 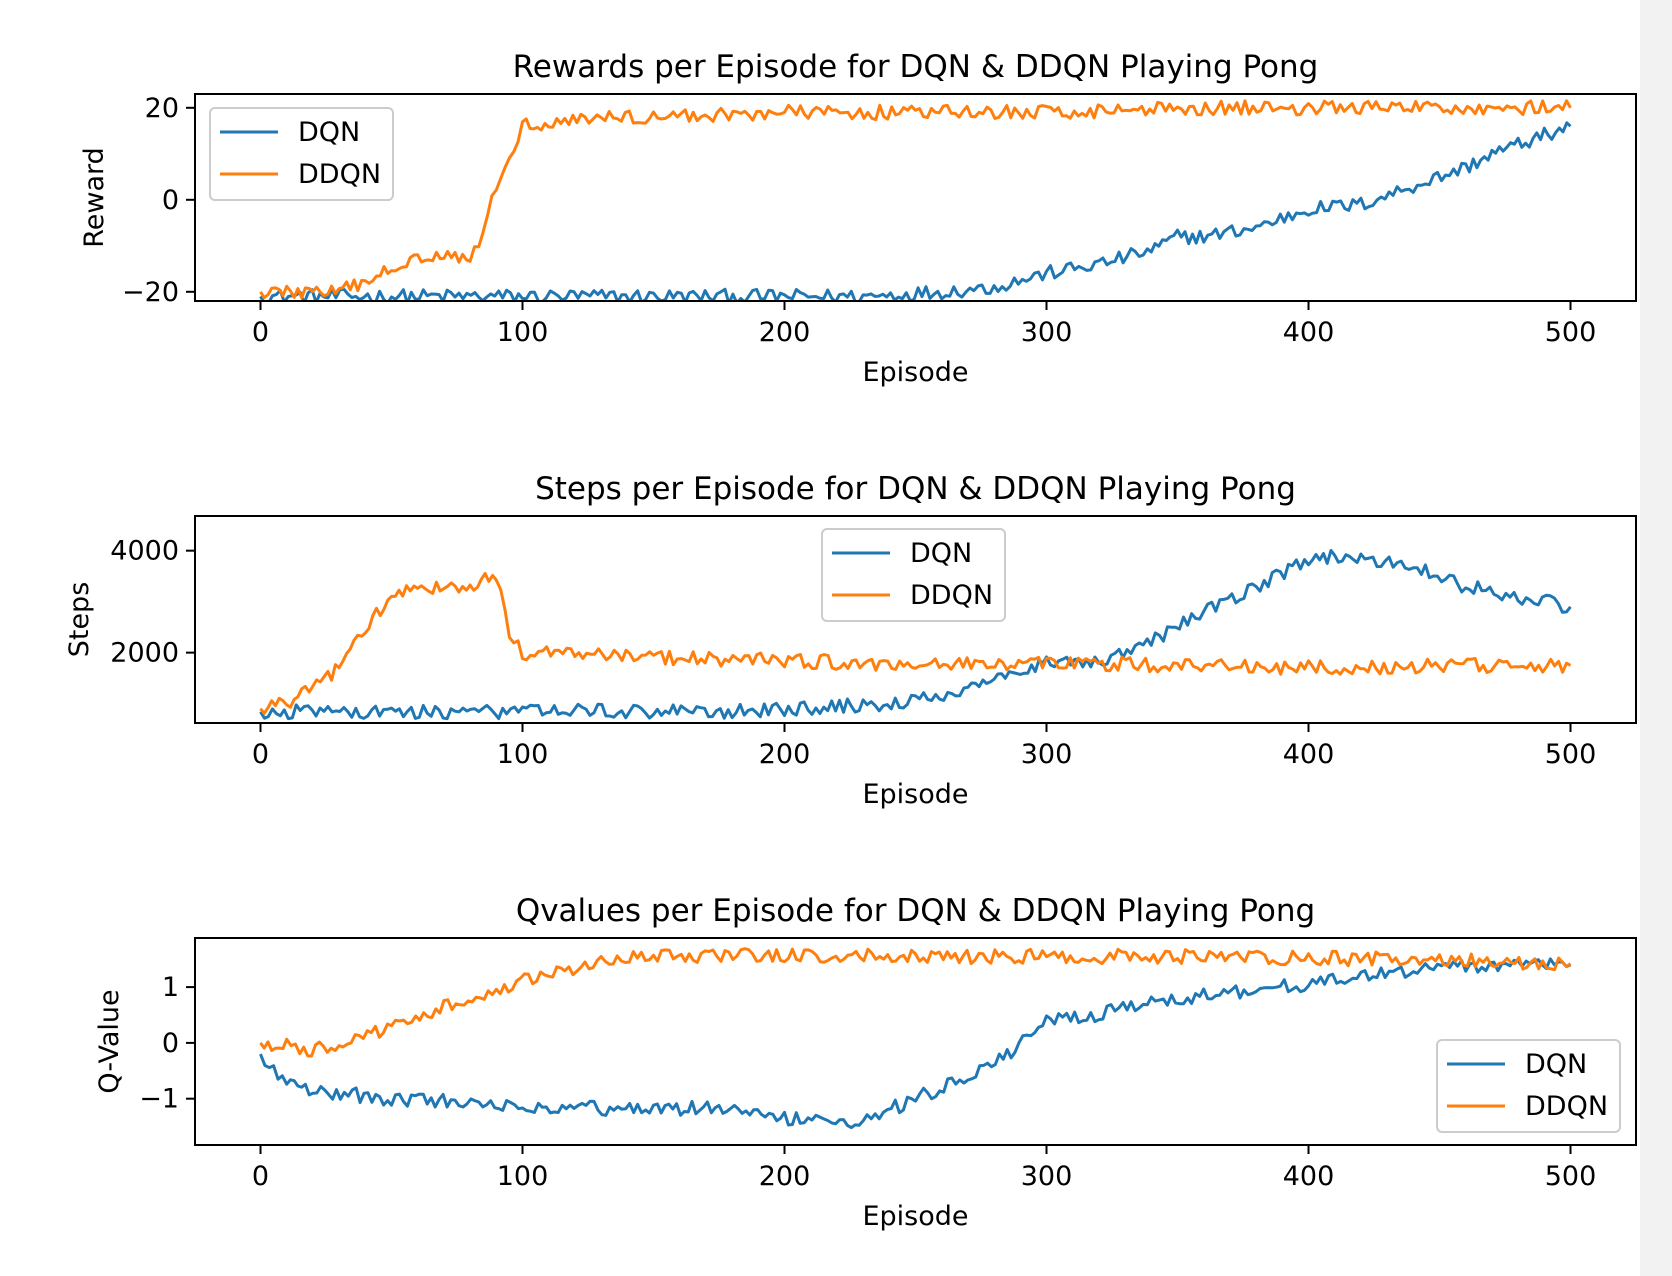 I want to click on window-edge-strip, so click(x=1656, y=638).